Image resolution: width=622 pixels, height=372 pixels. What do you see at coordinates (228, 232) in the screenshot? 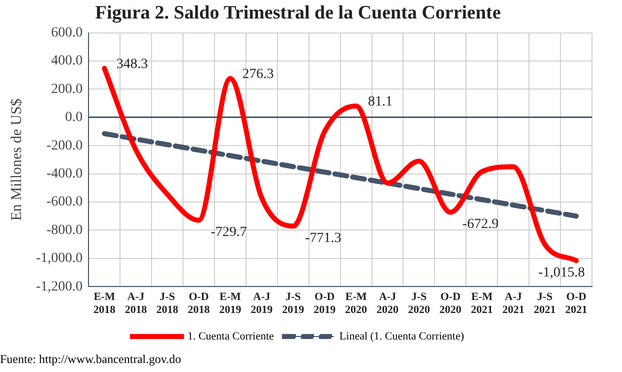
I see `data-label: -729.7` at bounding box center [228, 232].